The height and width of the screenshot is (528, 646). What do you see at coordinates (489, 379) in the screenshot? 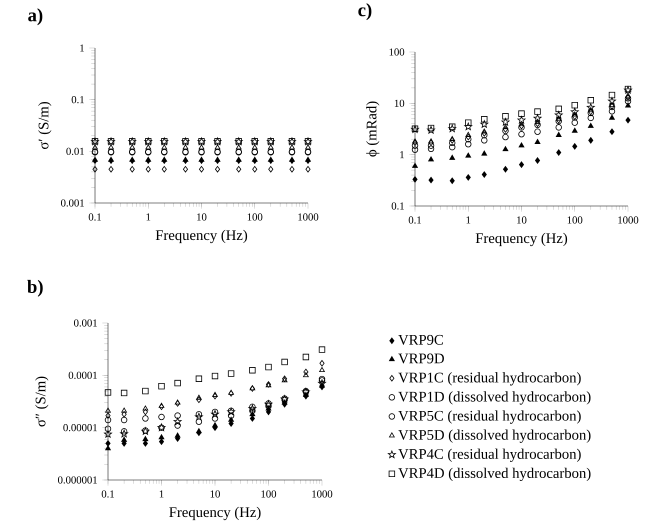
I see `legend-label: VRP1C (residual hydrocarbon)` at bounding box center [489, 379].